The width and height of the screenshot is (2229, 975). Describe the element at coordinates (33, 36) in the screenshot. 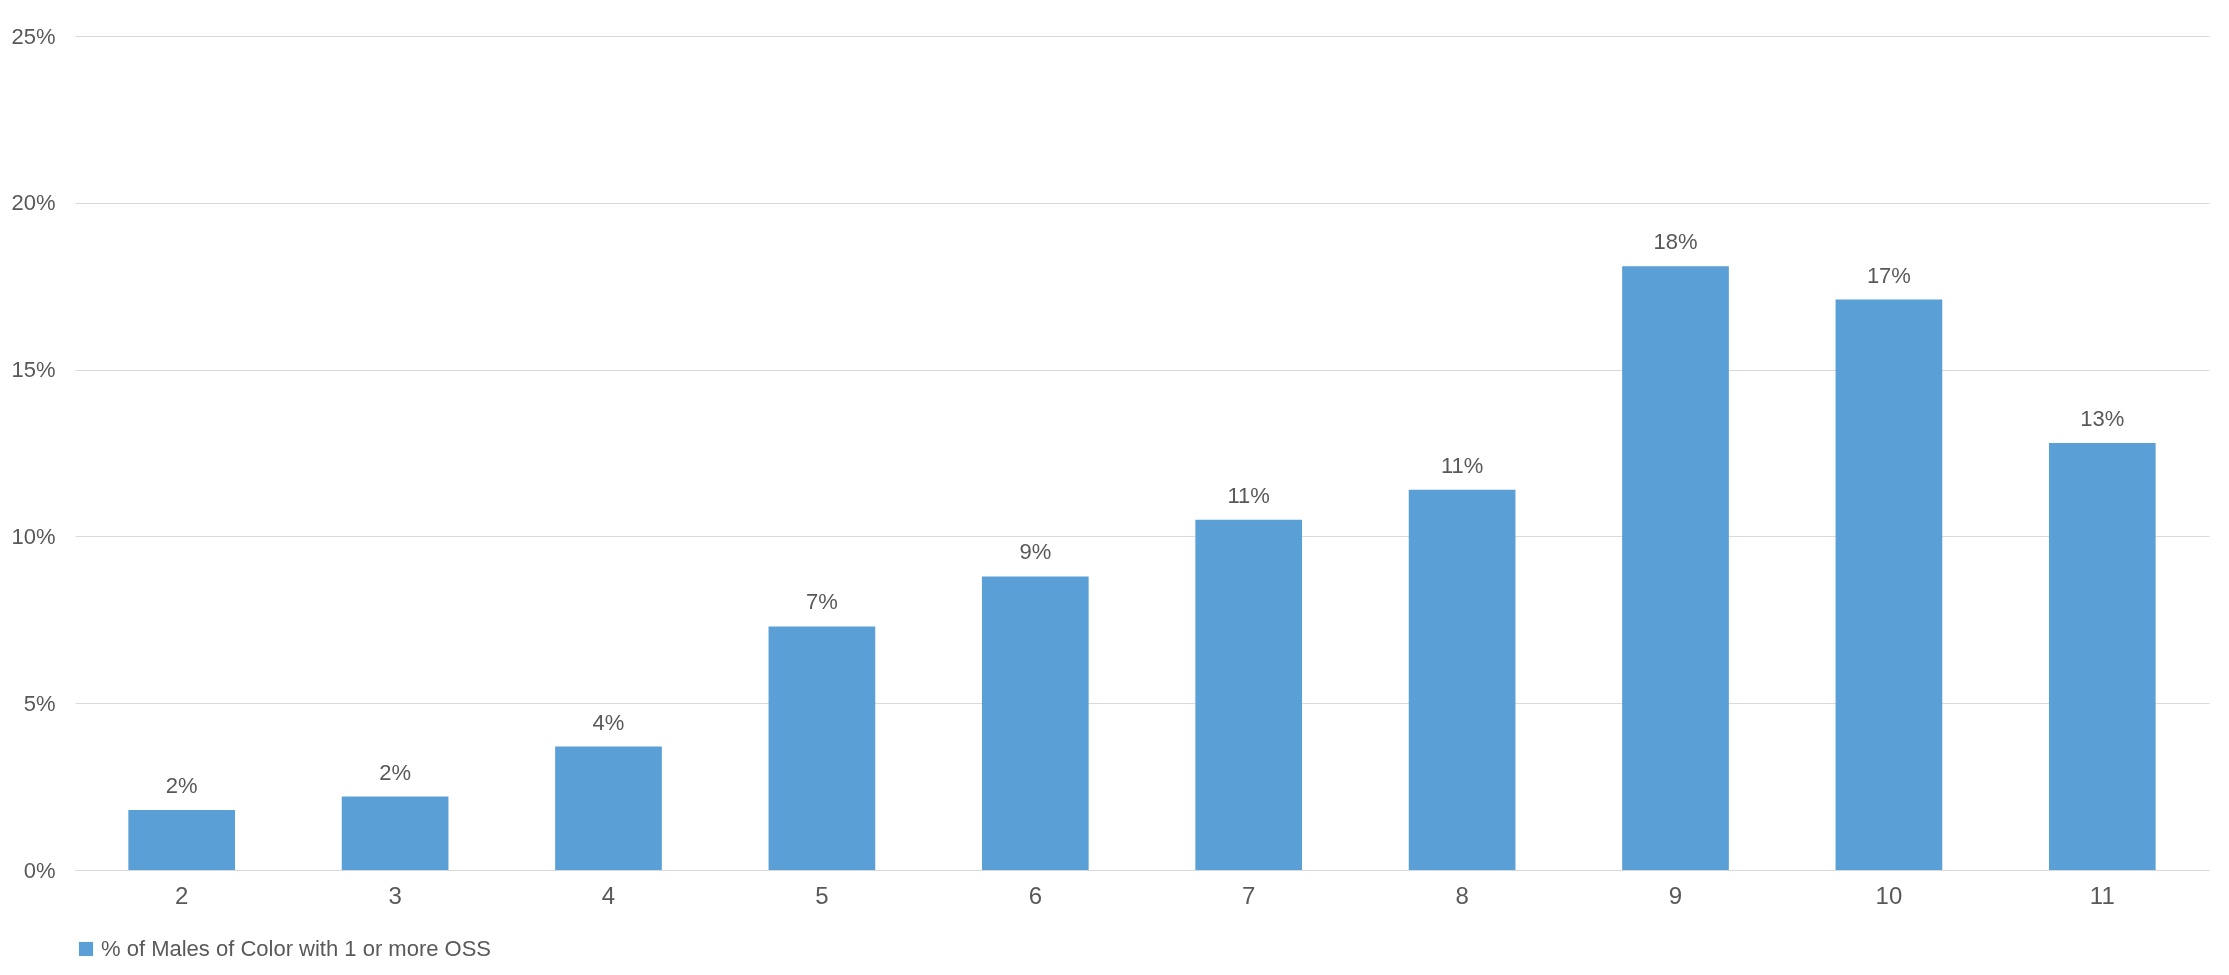

I see `y-tick-label: 25%` at that location.